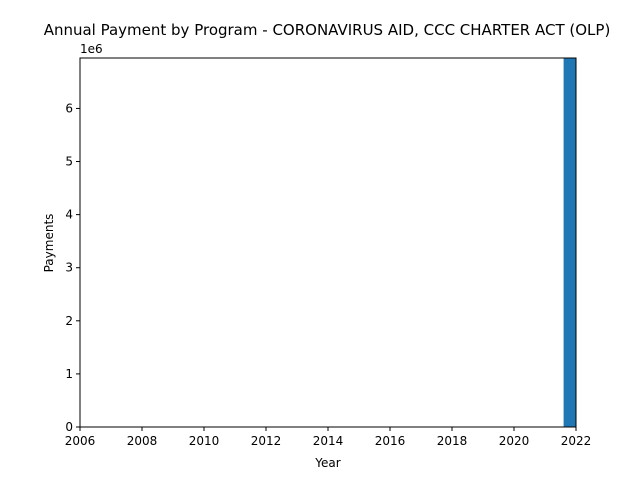  I want to click on y-tick-label: 5, so click(69, 162).